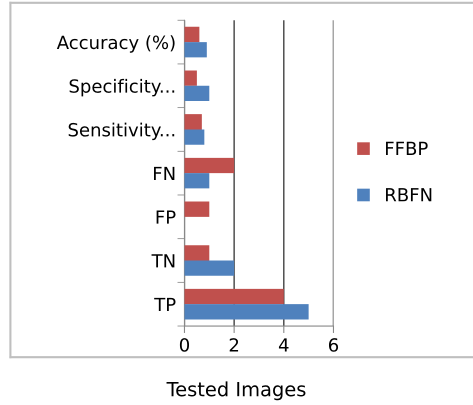 This screenshot has width=473, height=405. Describe the element at coordinates (333, 345) in the screenshot. I see `x-tick-label: 6` at that location.